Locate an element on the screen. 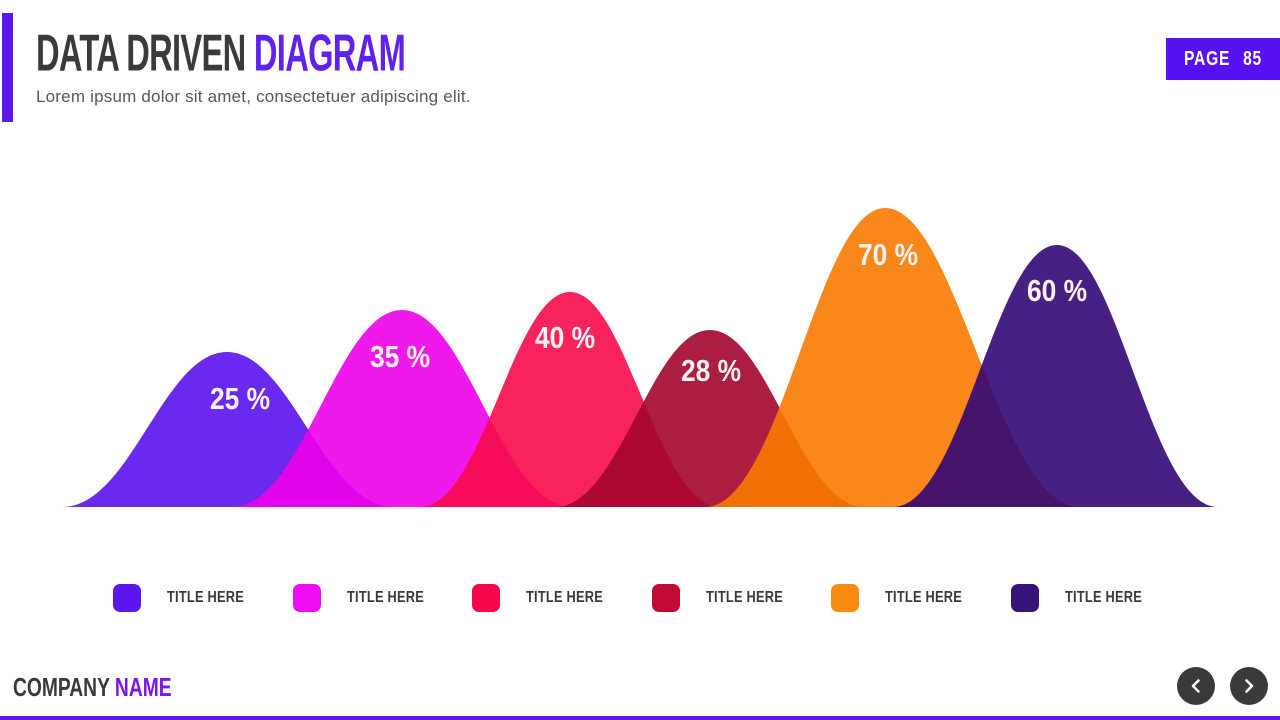 This screenshot has width=1280, height=720. curve-value-label-6: 60 % is located at coordinates (1057, 290).